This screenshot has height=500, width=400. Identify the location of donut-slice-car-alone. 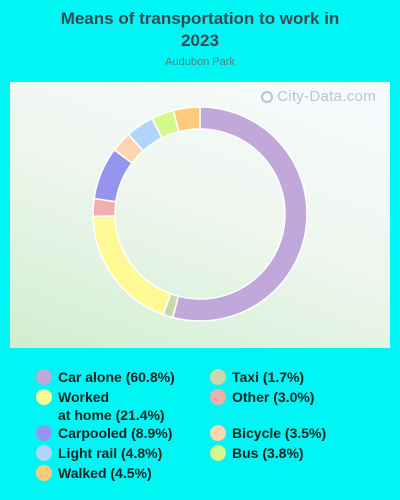
(239, 214).